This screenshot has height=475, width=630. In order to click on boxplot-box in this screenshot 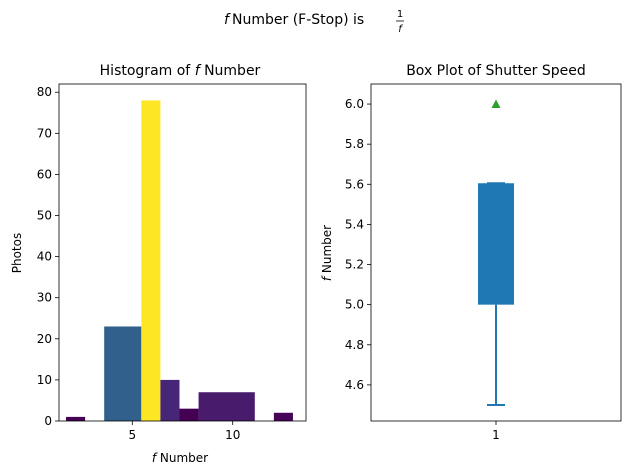, I will do `click(496, 244)`.